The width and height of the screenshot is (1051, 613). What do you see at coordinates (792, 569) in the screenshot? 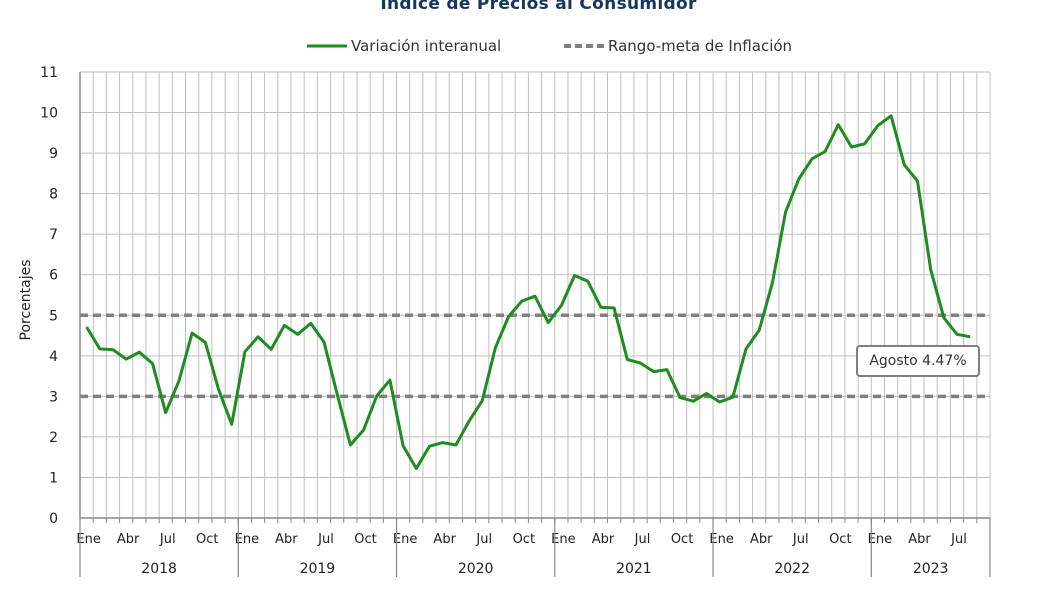
I see `year-label: 2022` at bounding box center [792, 569].